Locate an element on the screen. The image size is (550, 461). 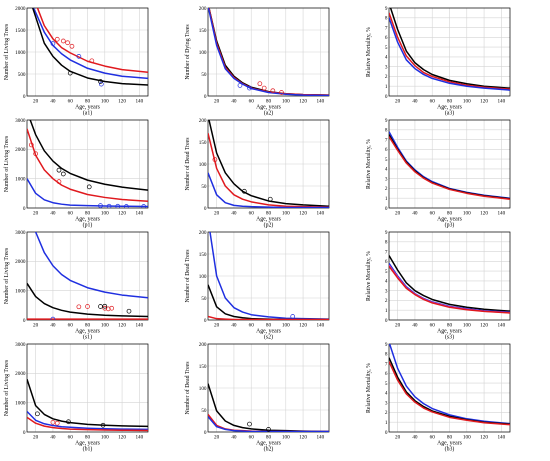
panel-label: (a1) is located at coordinates (87, 113).